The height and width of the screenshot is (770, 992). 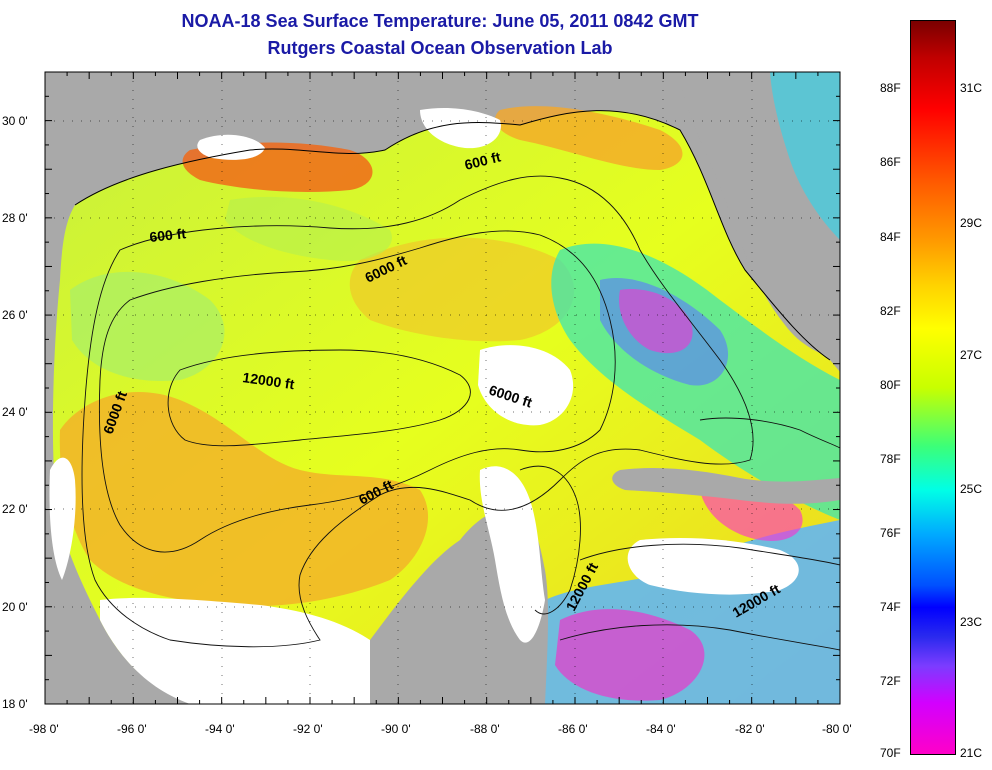 I want to click on longitude-tick-label: -90 0', so click(x=396, y=729).